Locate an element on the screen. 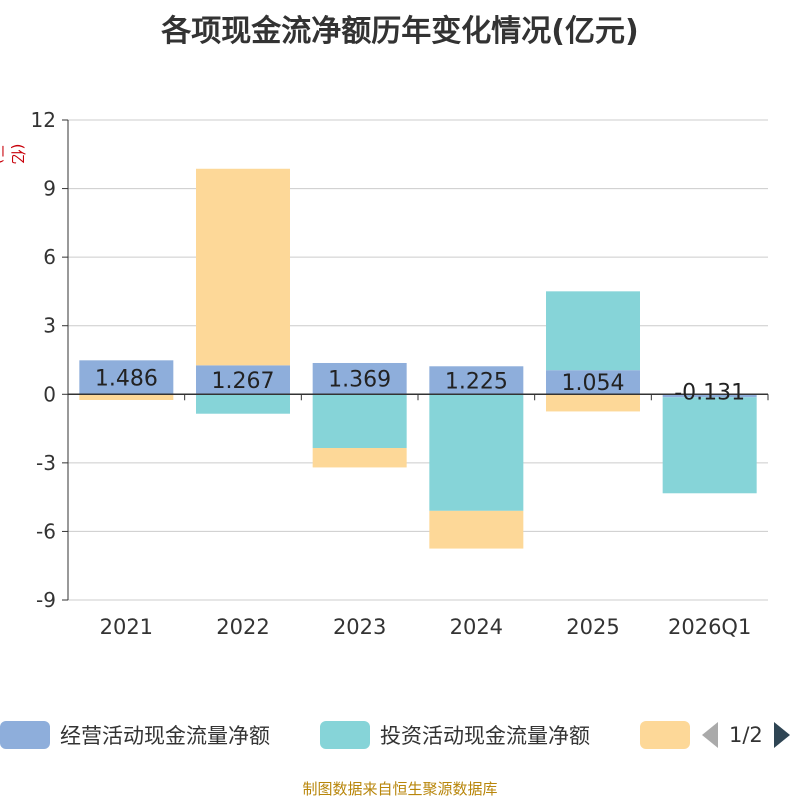  x-tick-label: 2024 is located at coordinates (476, 627).